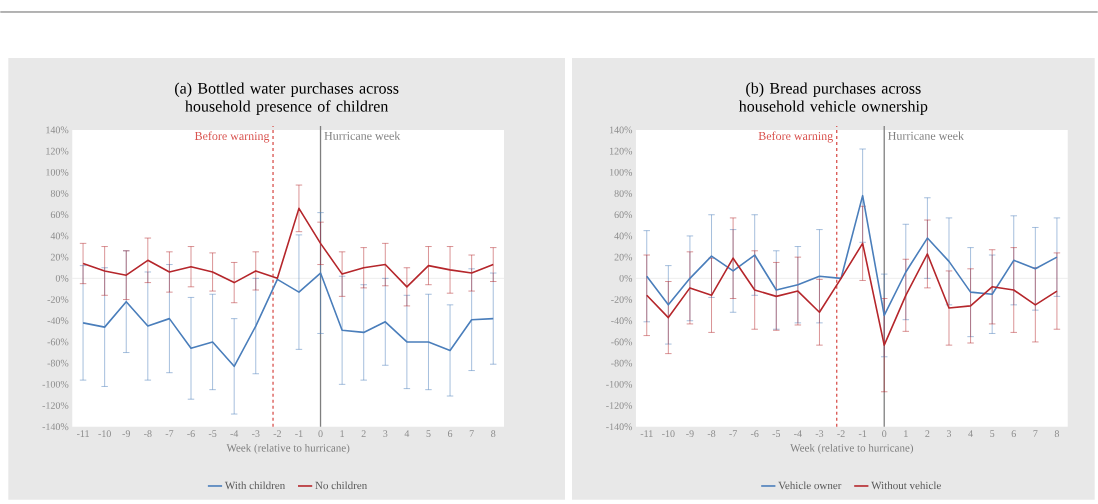  What do you see at coordinates (287, 99) in the screenshot?
I see `chart-title: (a) Bottled water purchases across household presence of children` at bounding box center [287, 99].